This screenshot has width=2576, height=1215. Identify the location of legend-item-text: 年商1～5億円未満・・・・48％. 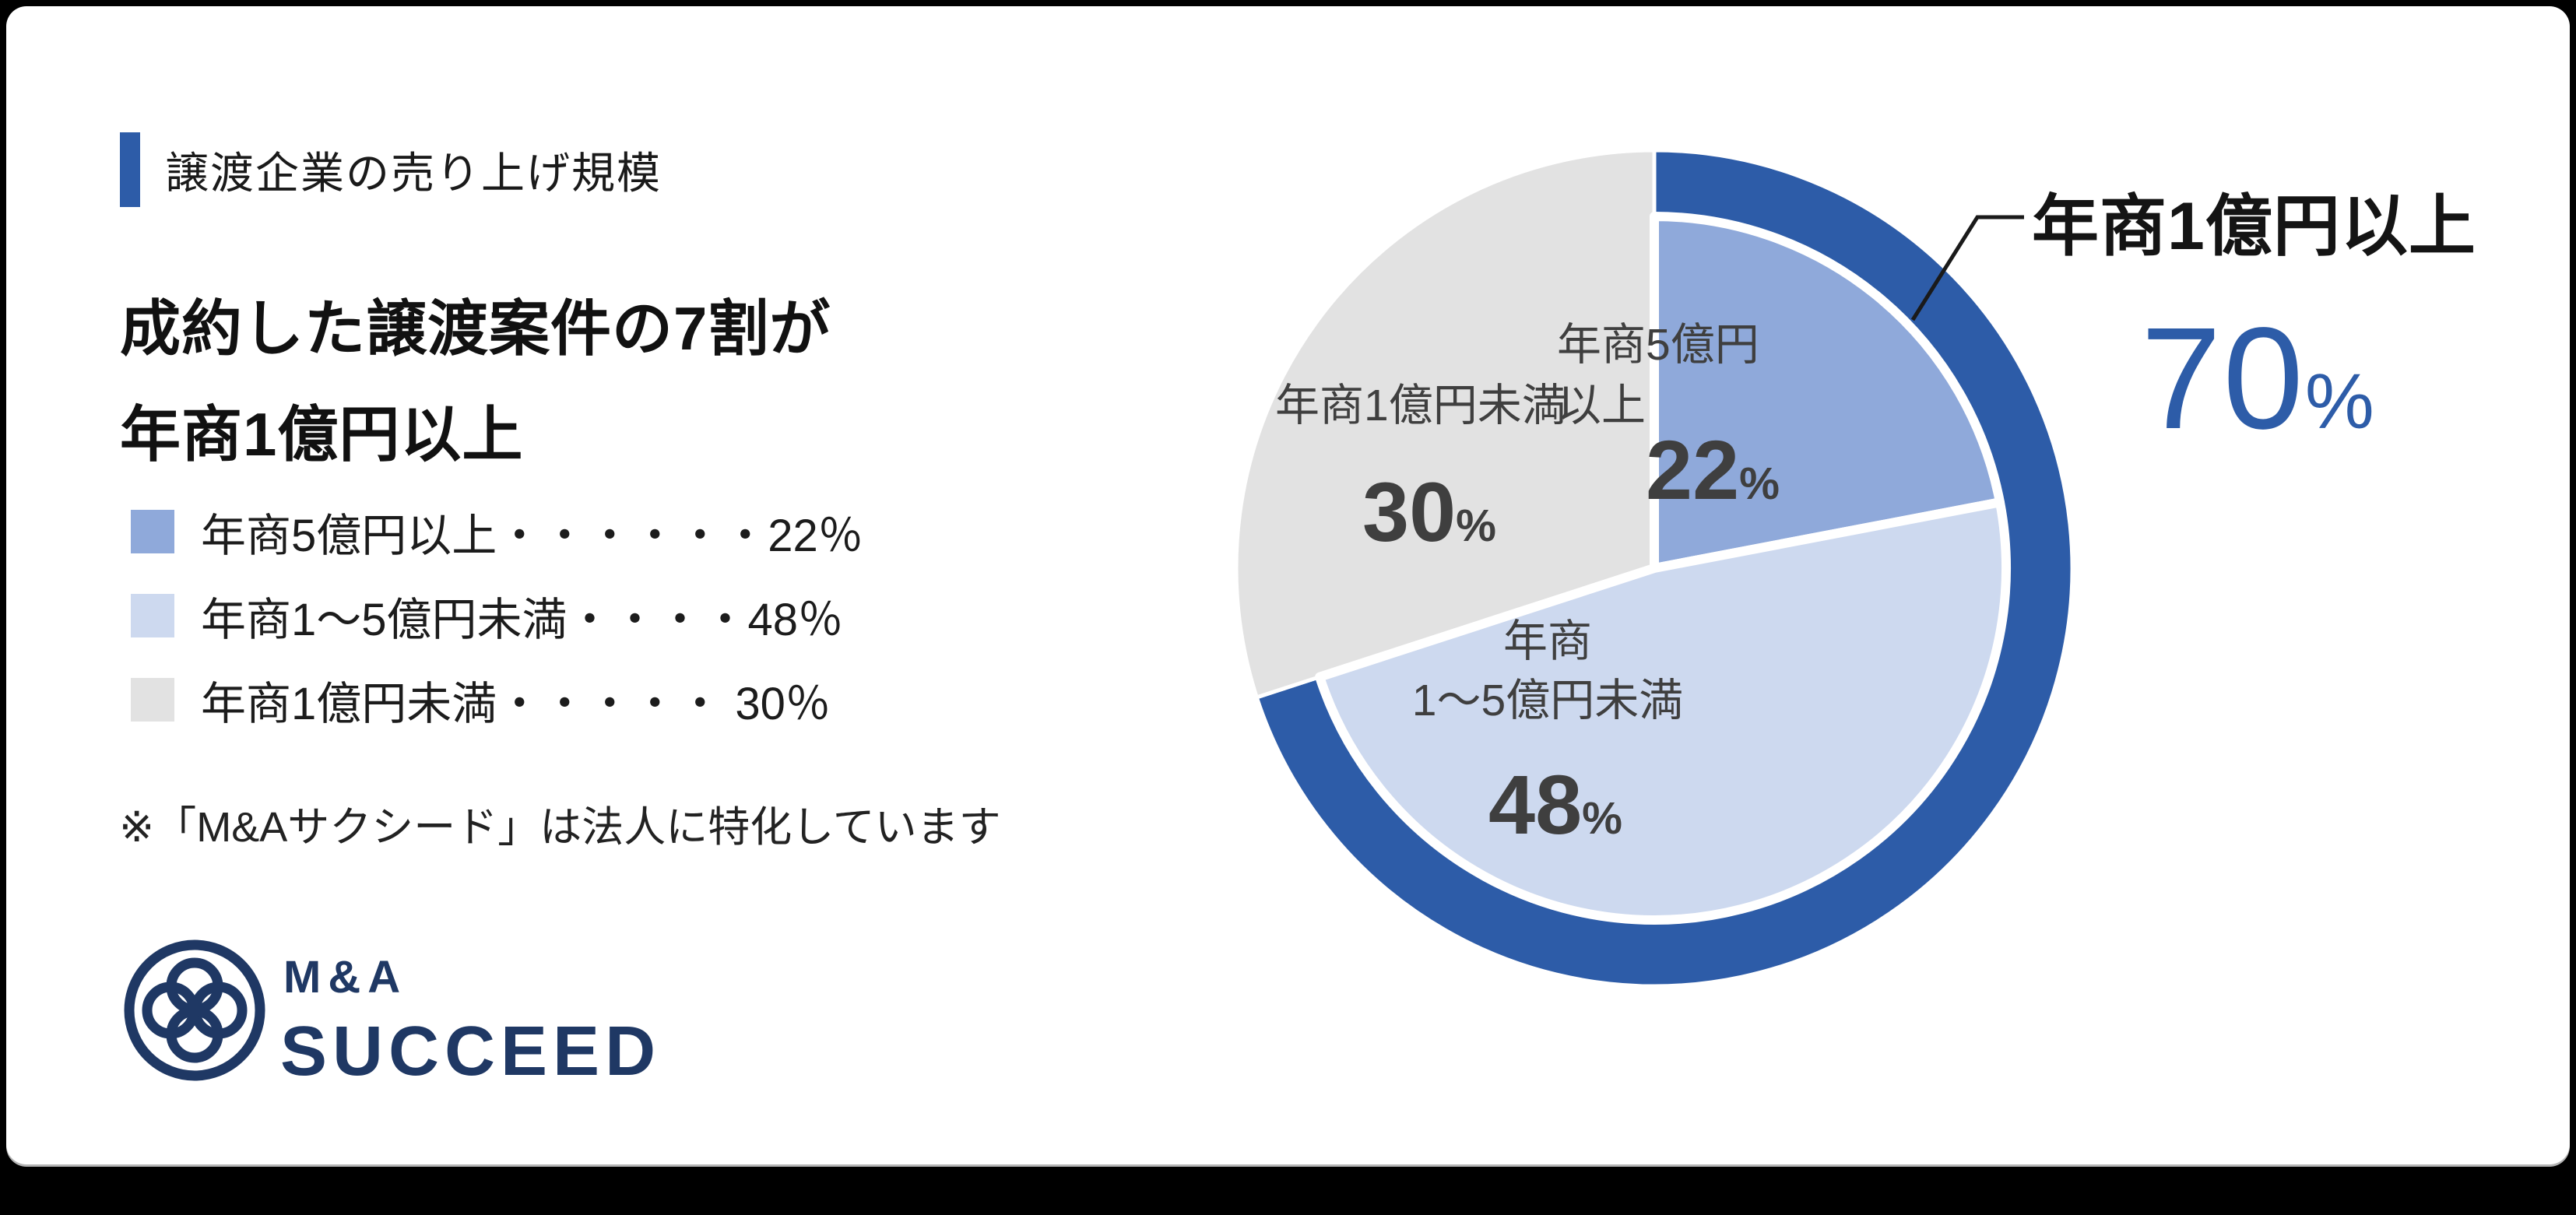
(522, 620).